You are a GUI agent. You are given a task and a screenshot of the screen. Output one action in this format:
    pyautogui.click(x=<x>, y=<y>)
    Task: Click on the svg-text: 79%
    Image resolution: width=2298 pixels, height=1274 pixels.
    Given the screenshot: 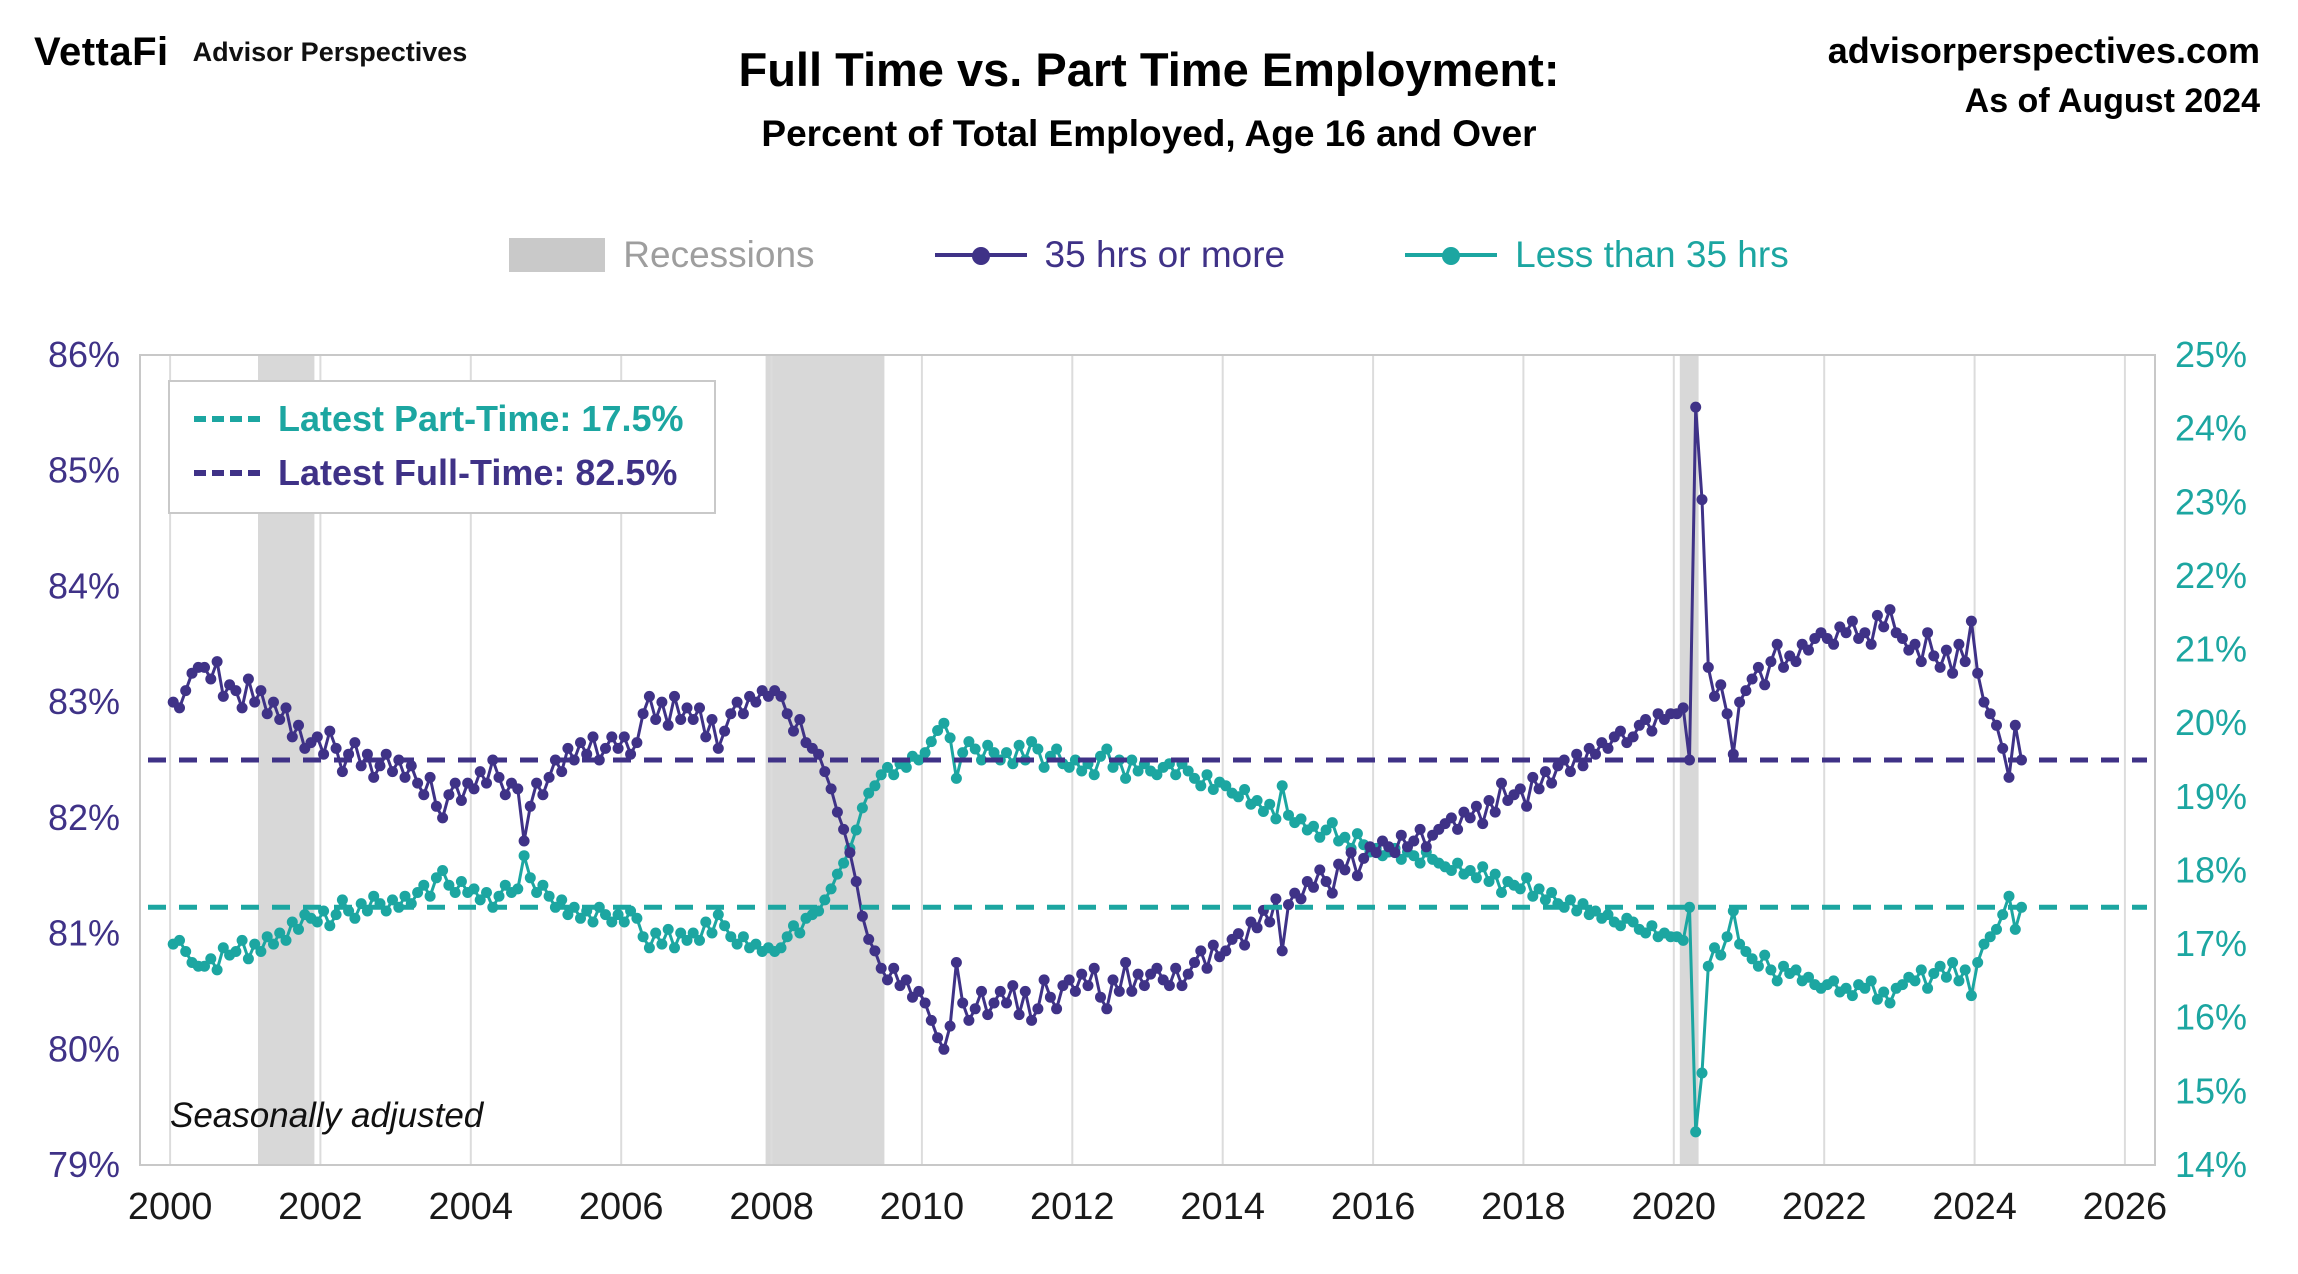 What is the action you would take?
    pyautogui.click(x=84, y=1164)
    